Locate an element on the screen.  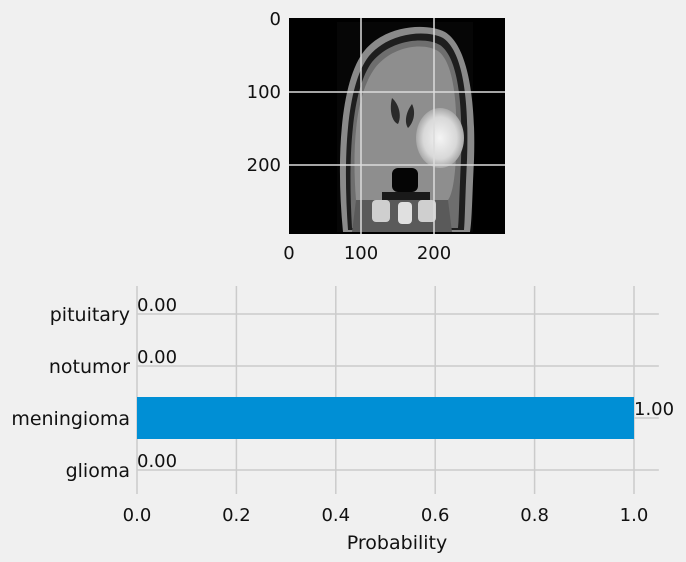
image-xtick-label: 0 is located at coordinates (288, 253).